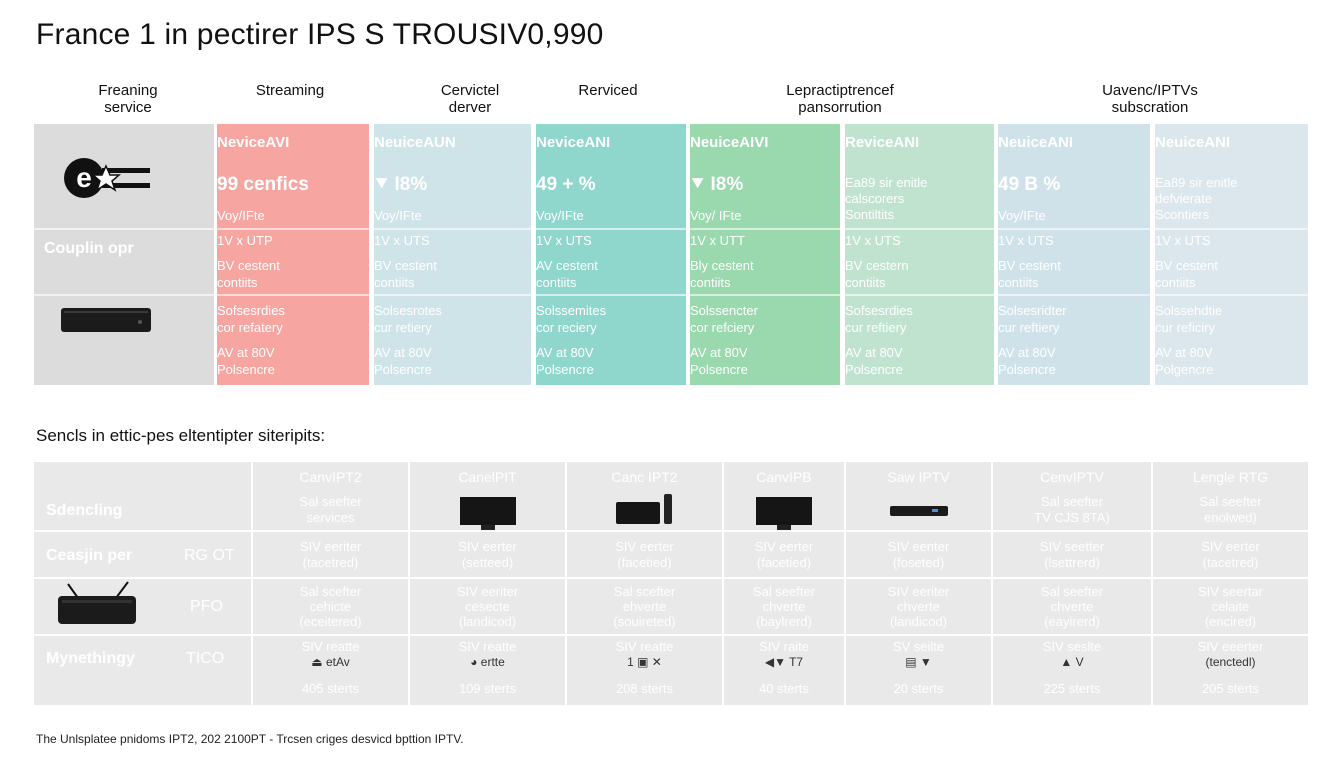 The image size is (1344, 768). I want to click on device-rating: 109 sterts, so click(487, 688).